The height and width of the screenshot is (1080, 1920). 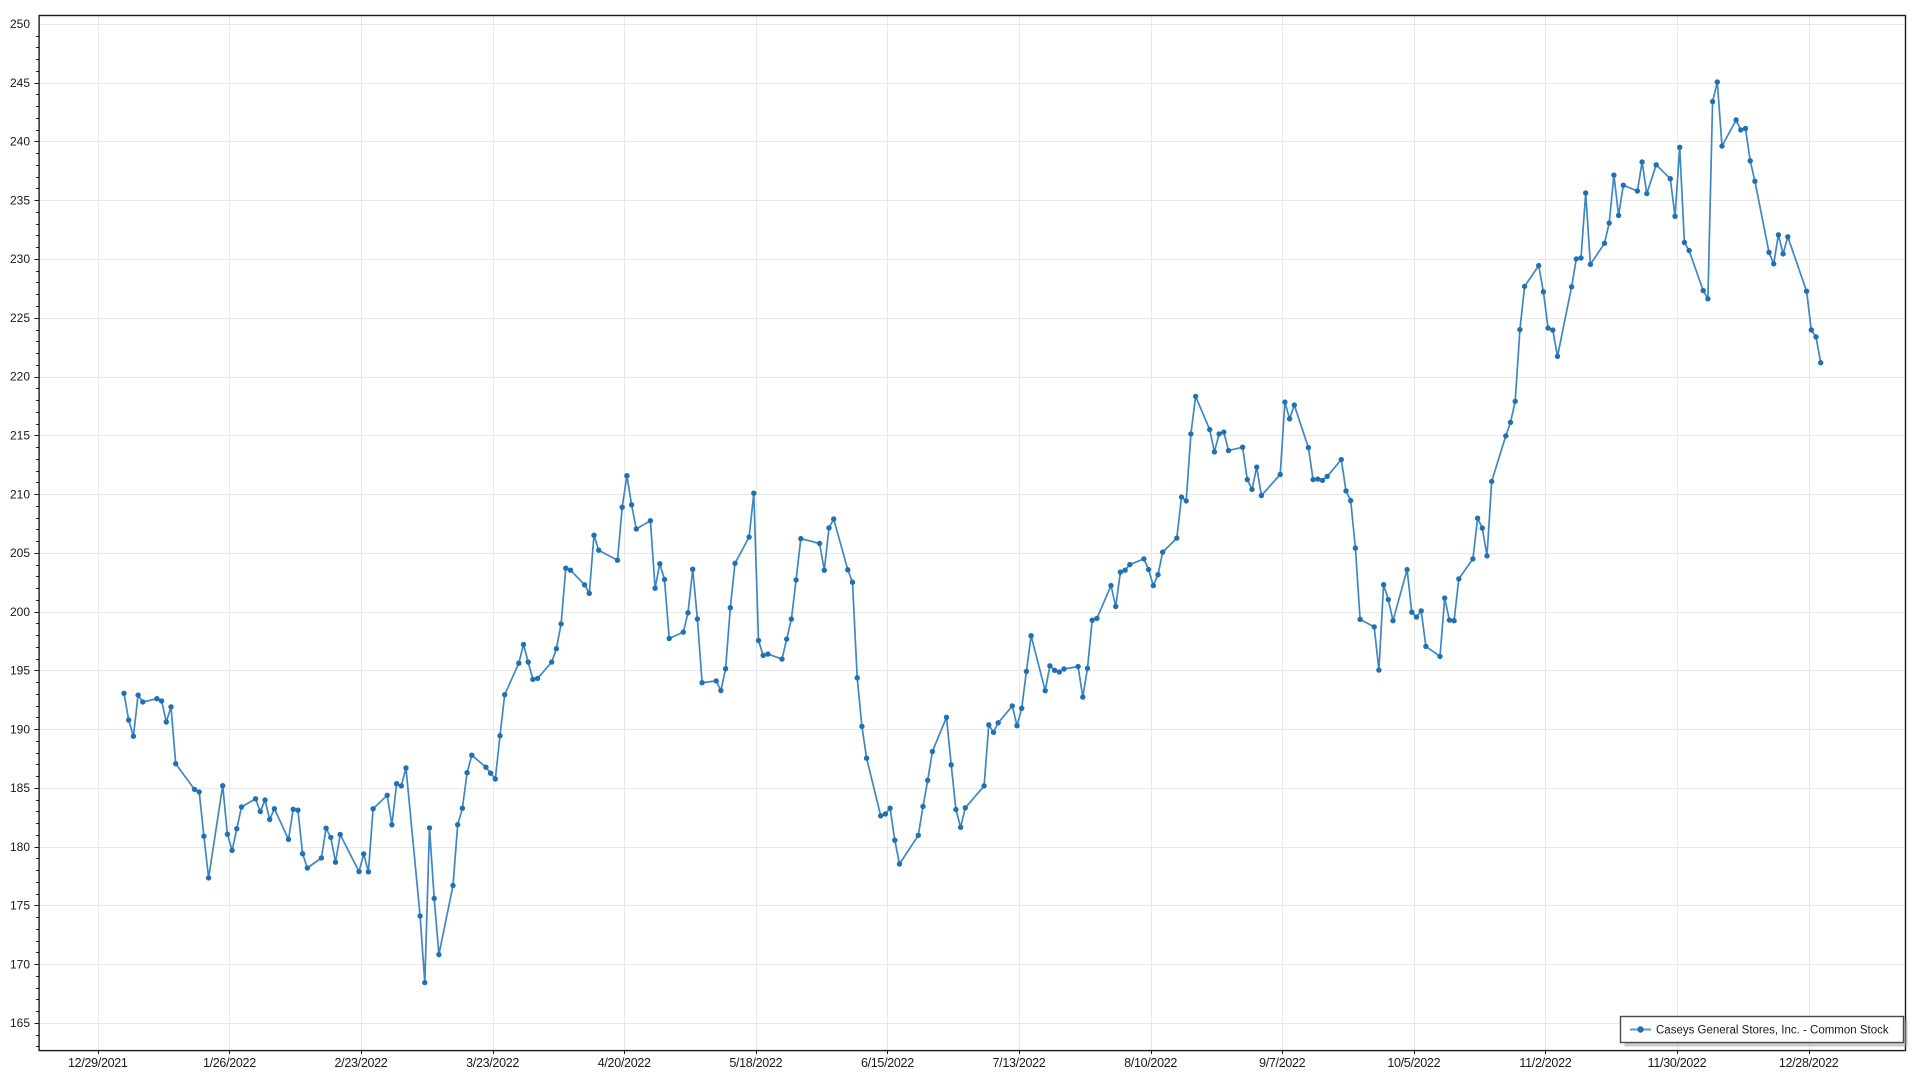 I want to click on svg-text: 7/13/2022, so click(x=1019, y=1063).